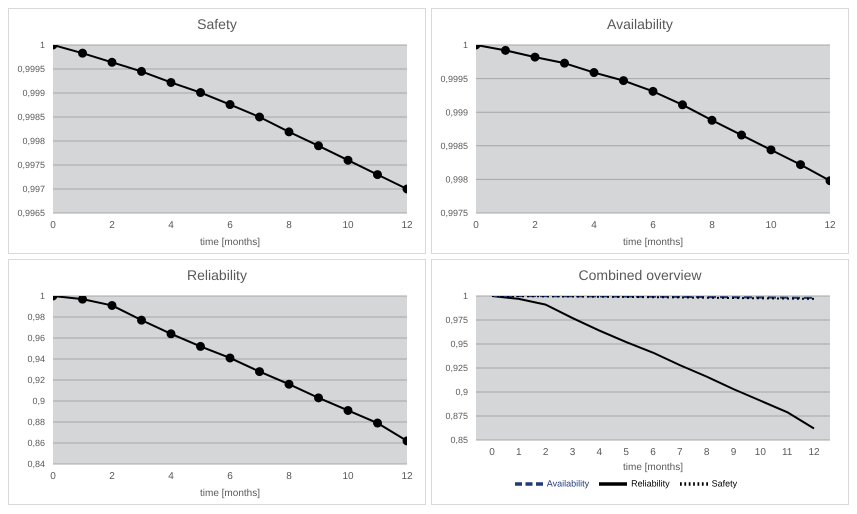 This screenshot has height=514, width=857. Describe the element at coordinates (36, 338) in the screenshot. I see `y-tick-label: 0,96` at that location.